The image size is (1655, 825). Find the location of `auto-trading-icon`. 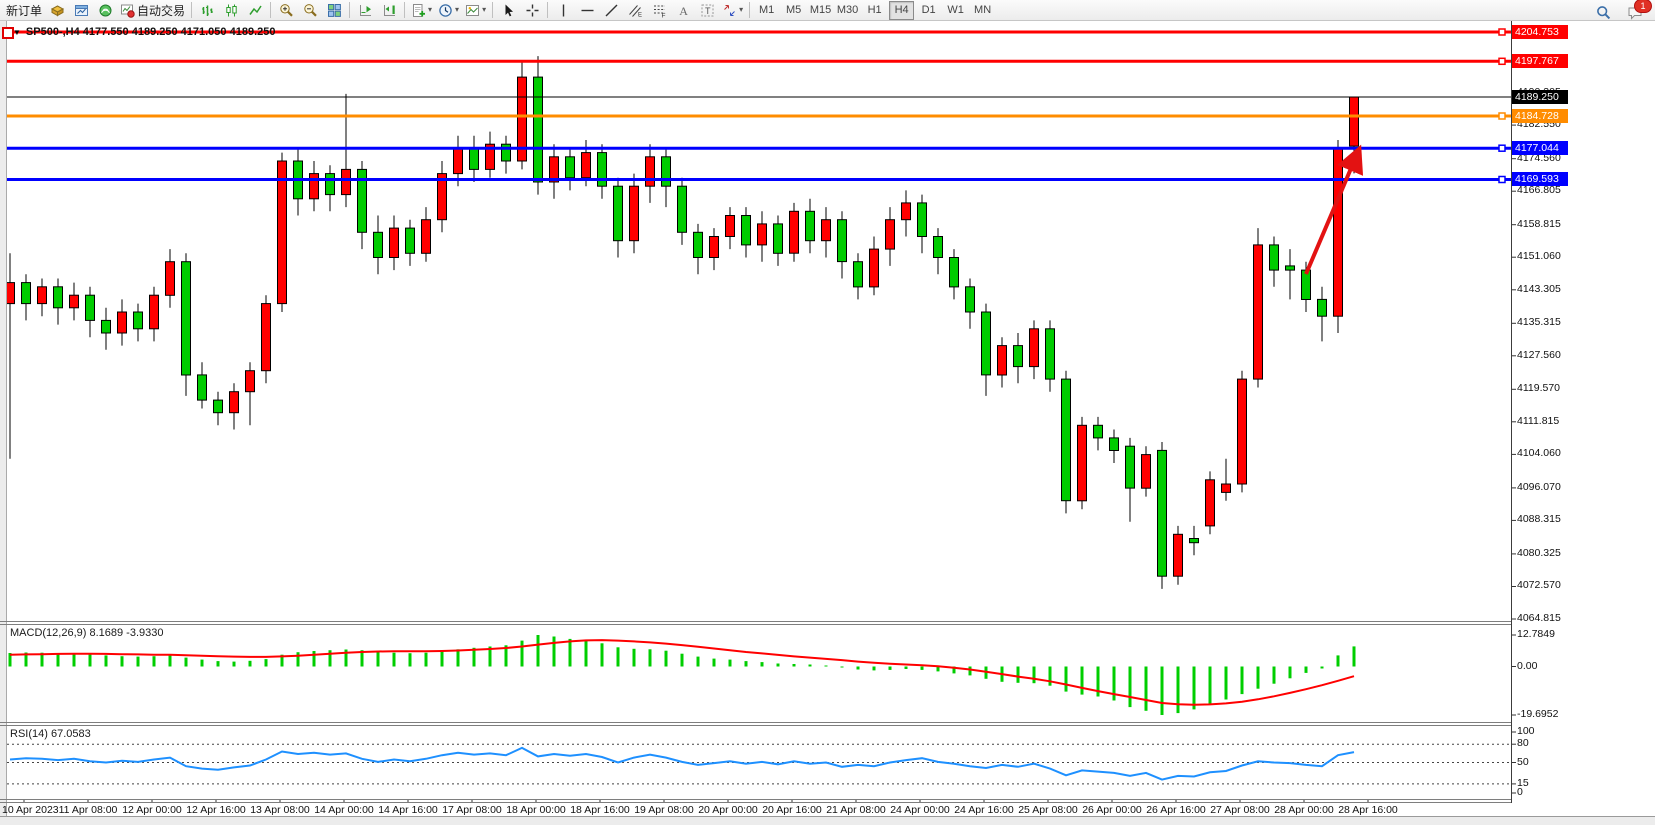

auto-trading-icon is located at coordinates (127, 10).